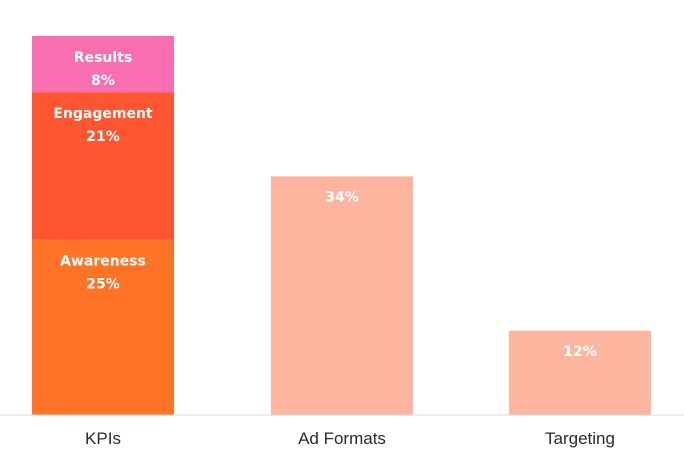  Describe the element at coordinates (103, 262) in the screenshot. I see `segment-label-awareness: Awareness` at that location.